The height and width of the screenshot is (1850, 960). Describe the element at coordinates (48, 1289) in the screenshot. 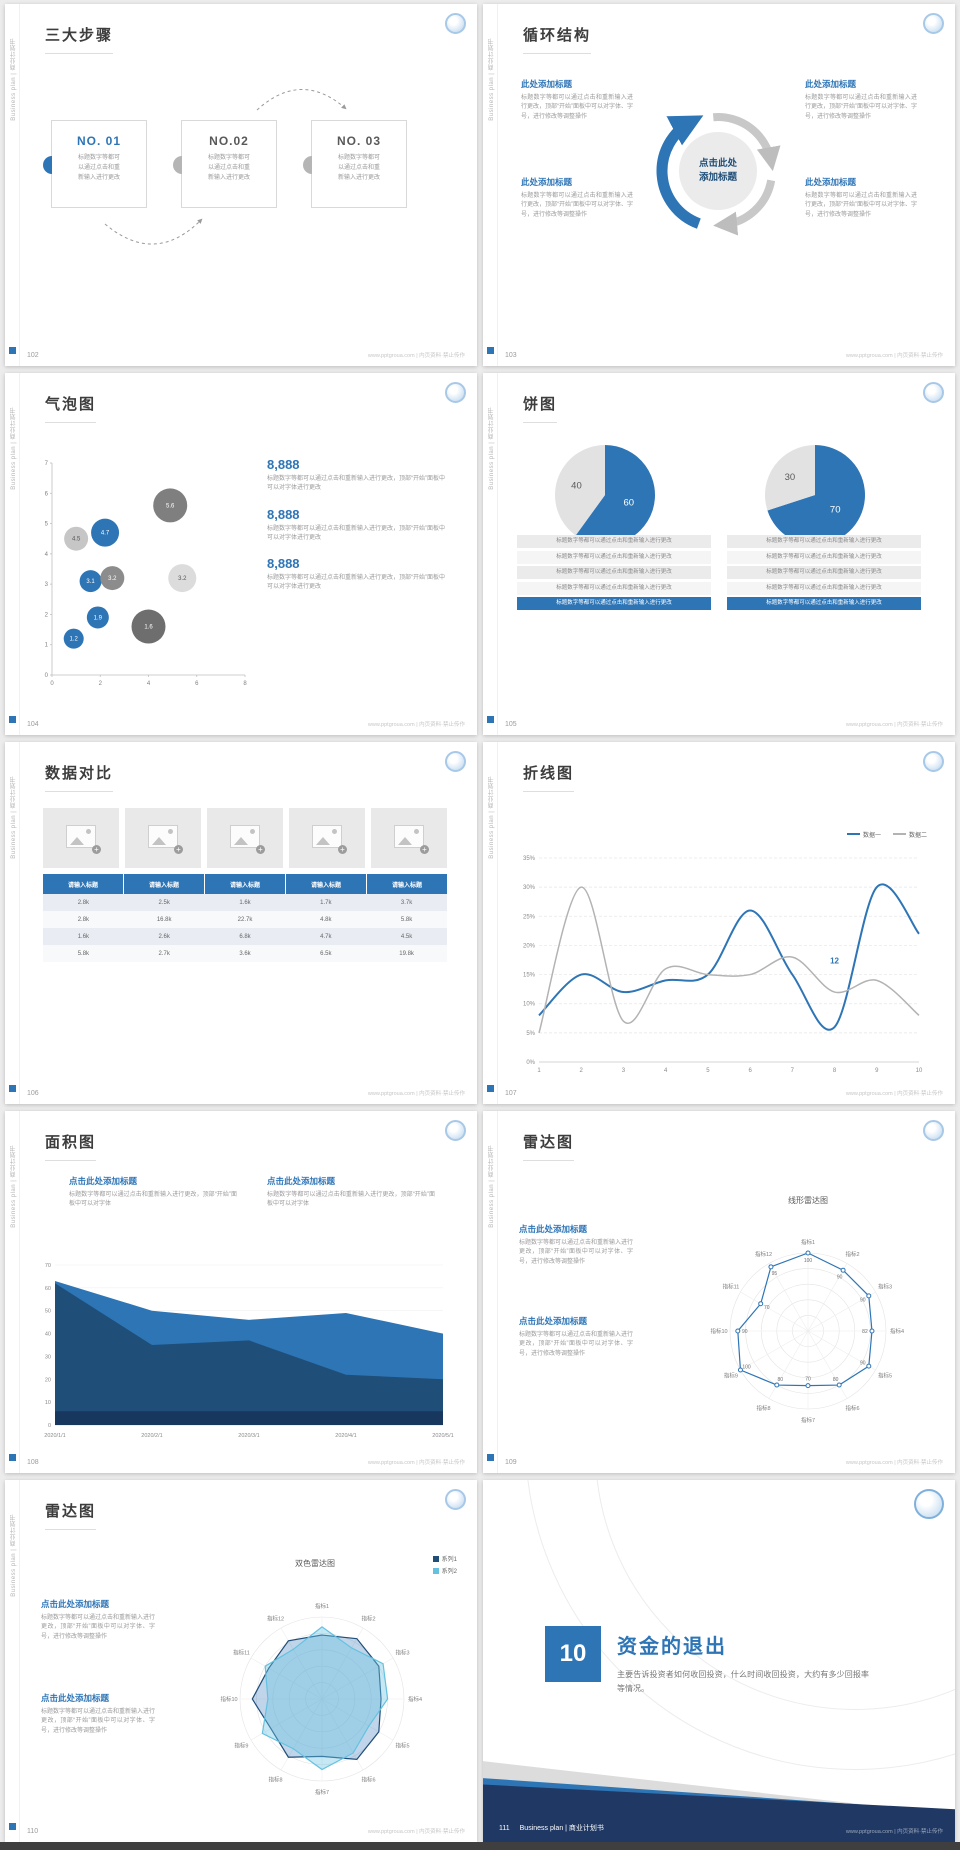

I see `svg-text: 60` at that location.